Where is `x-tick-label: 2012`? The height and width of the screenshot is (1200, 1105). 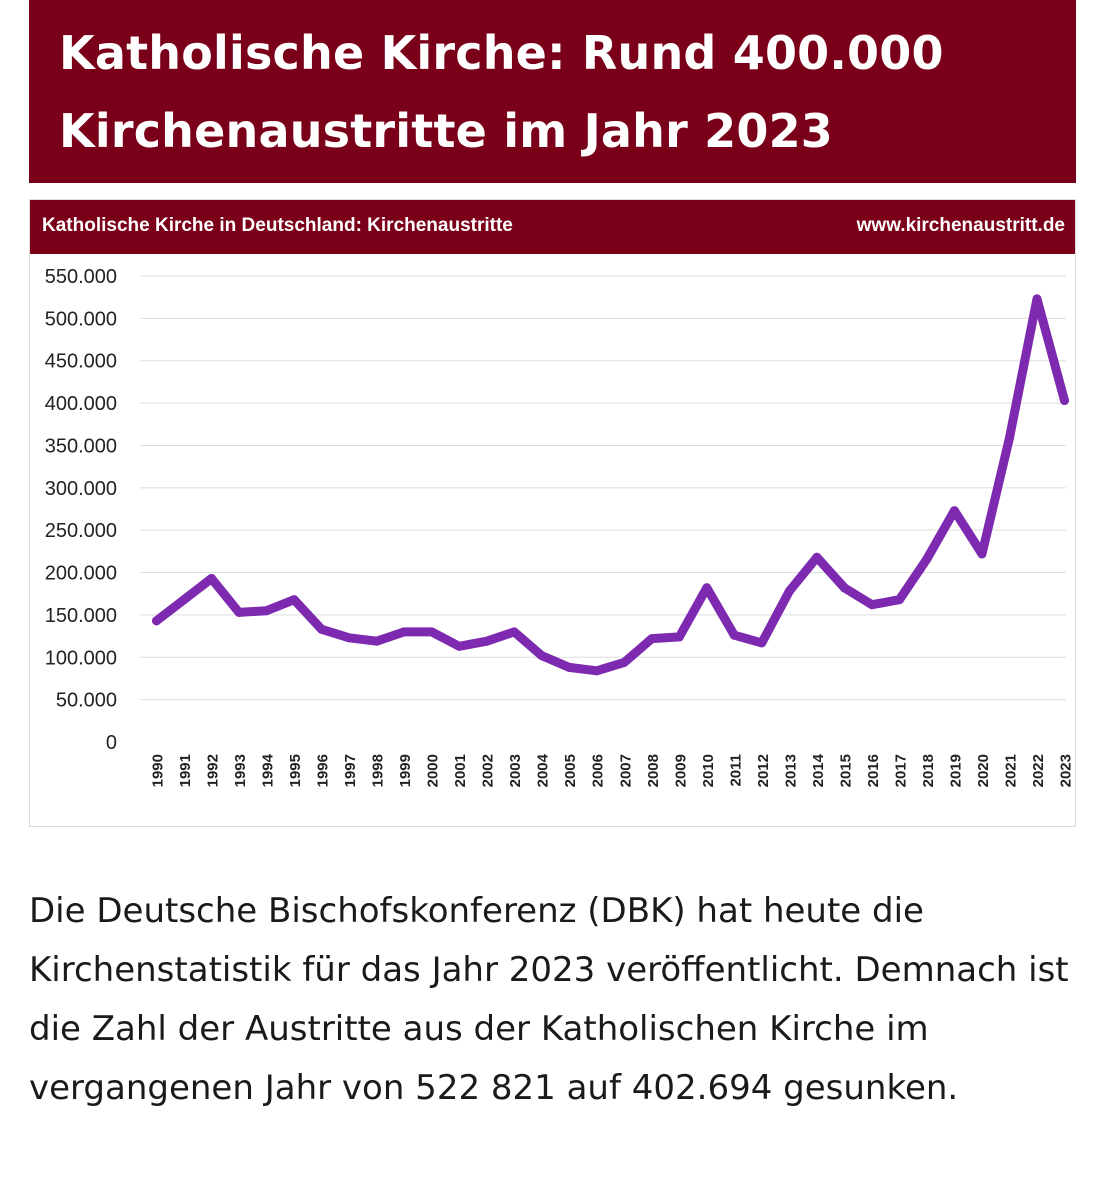 x-tick-label: 2012 is located at coordinates (763, 770).